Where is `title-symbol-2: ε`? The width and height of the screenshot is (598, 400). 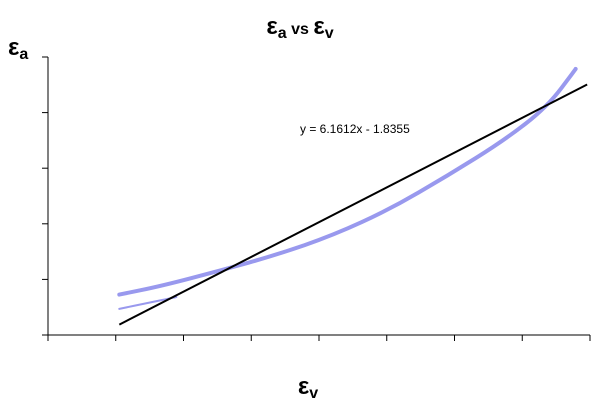 title-symbol-2: ε is located at coordinates (318, 26).